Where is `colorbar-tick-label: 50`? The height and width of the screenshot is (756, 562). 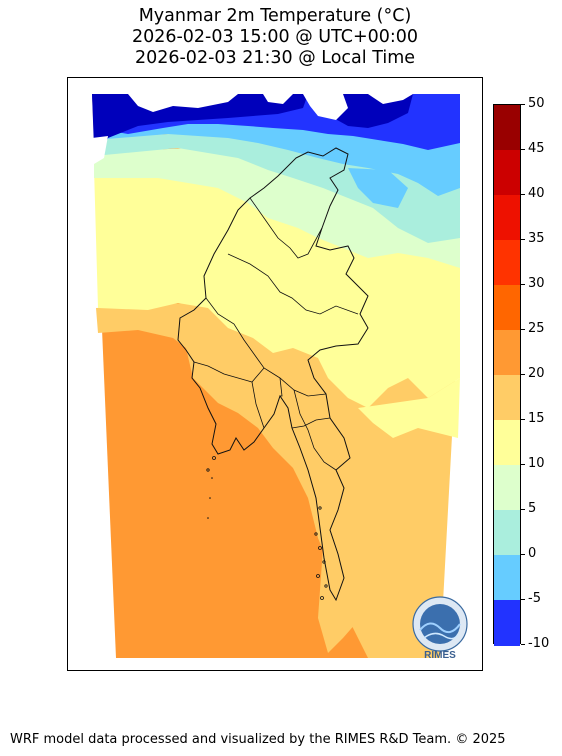
colorbar-tick-label: 50 is located at coordinates (536, 103).